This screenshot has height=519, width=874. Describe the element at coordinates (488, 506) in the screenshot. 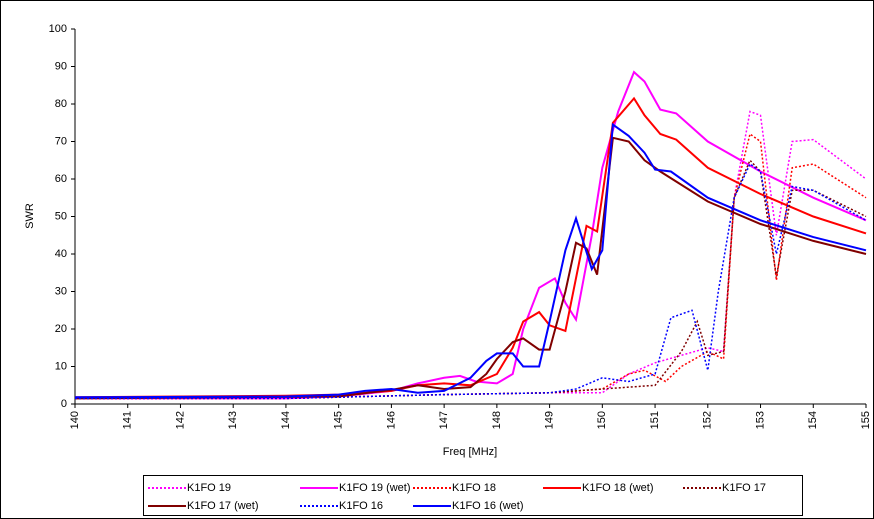

I see `legend-label: K1FO 16 (wet)` at that location.